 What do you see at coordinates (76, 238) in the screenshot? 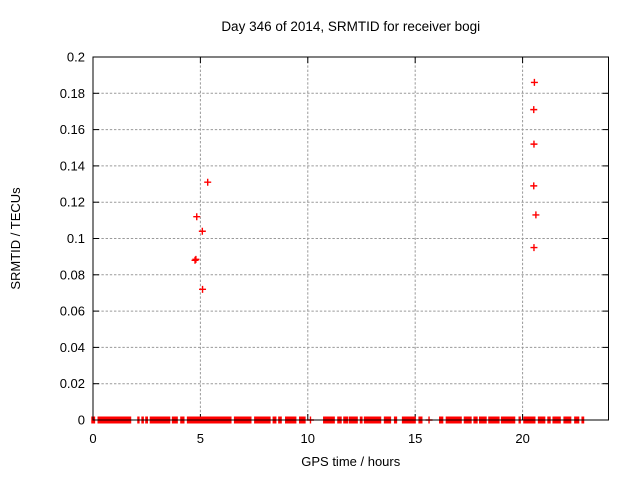
I see `y-tick-label: 0.1` at bounding box center [76, 238].